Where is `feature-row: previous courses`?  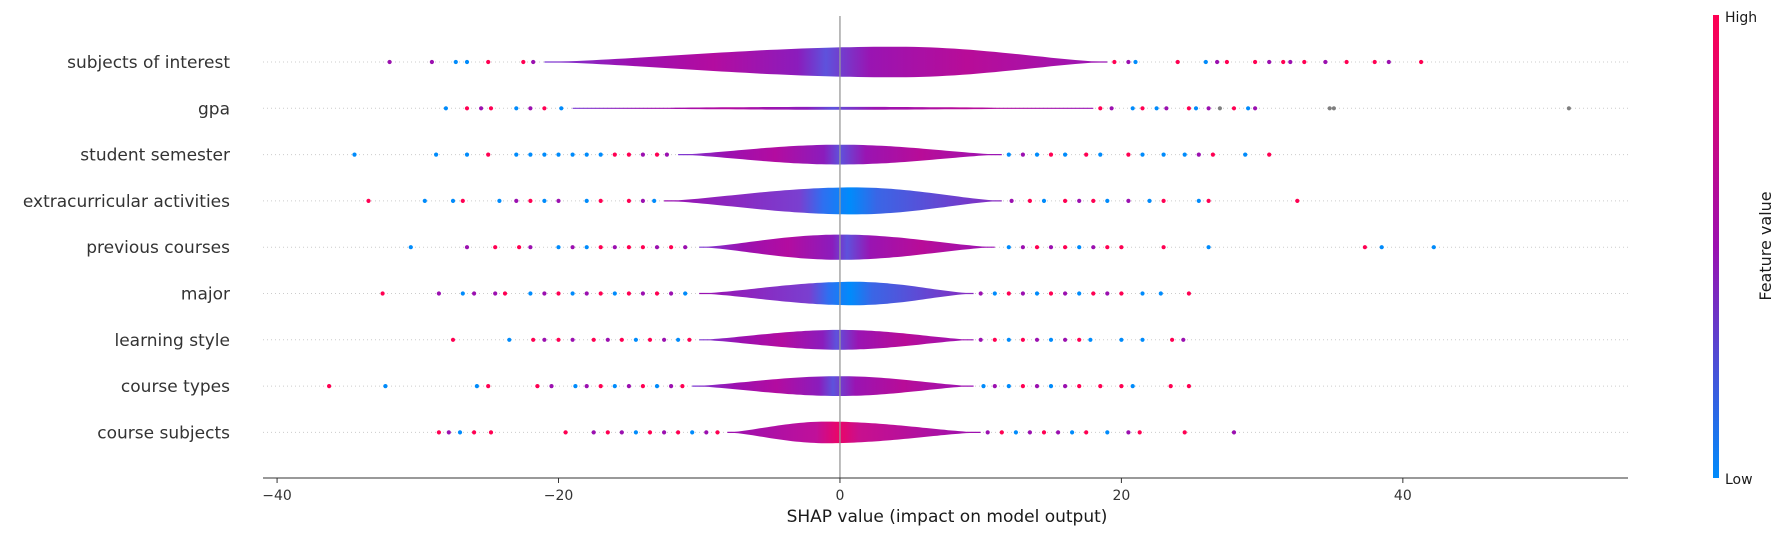 feature-row: previous courses is located at coordinates (857, 247).